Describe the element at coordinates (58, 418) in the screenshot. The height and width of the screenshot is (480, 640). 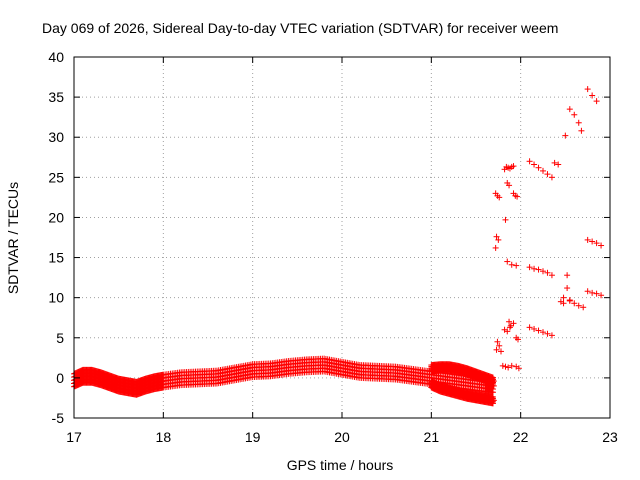
I see `y-tick-label: -5` at that location.